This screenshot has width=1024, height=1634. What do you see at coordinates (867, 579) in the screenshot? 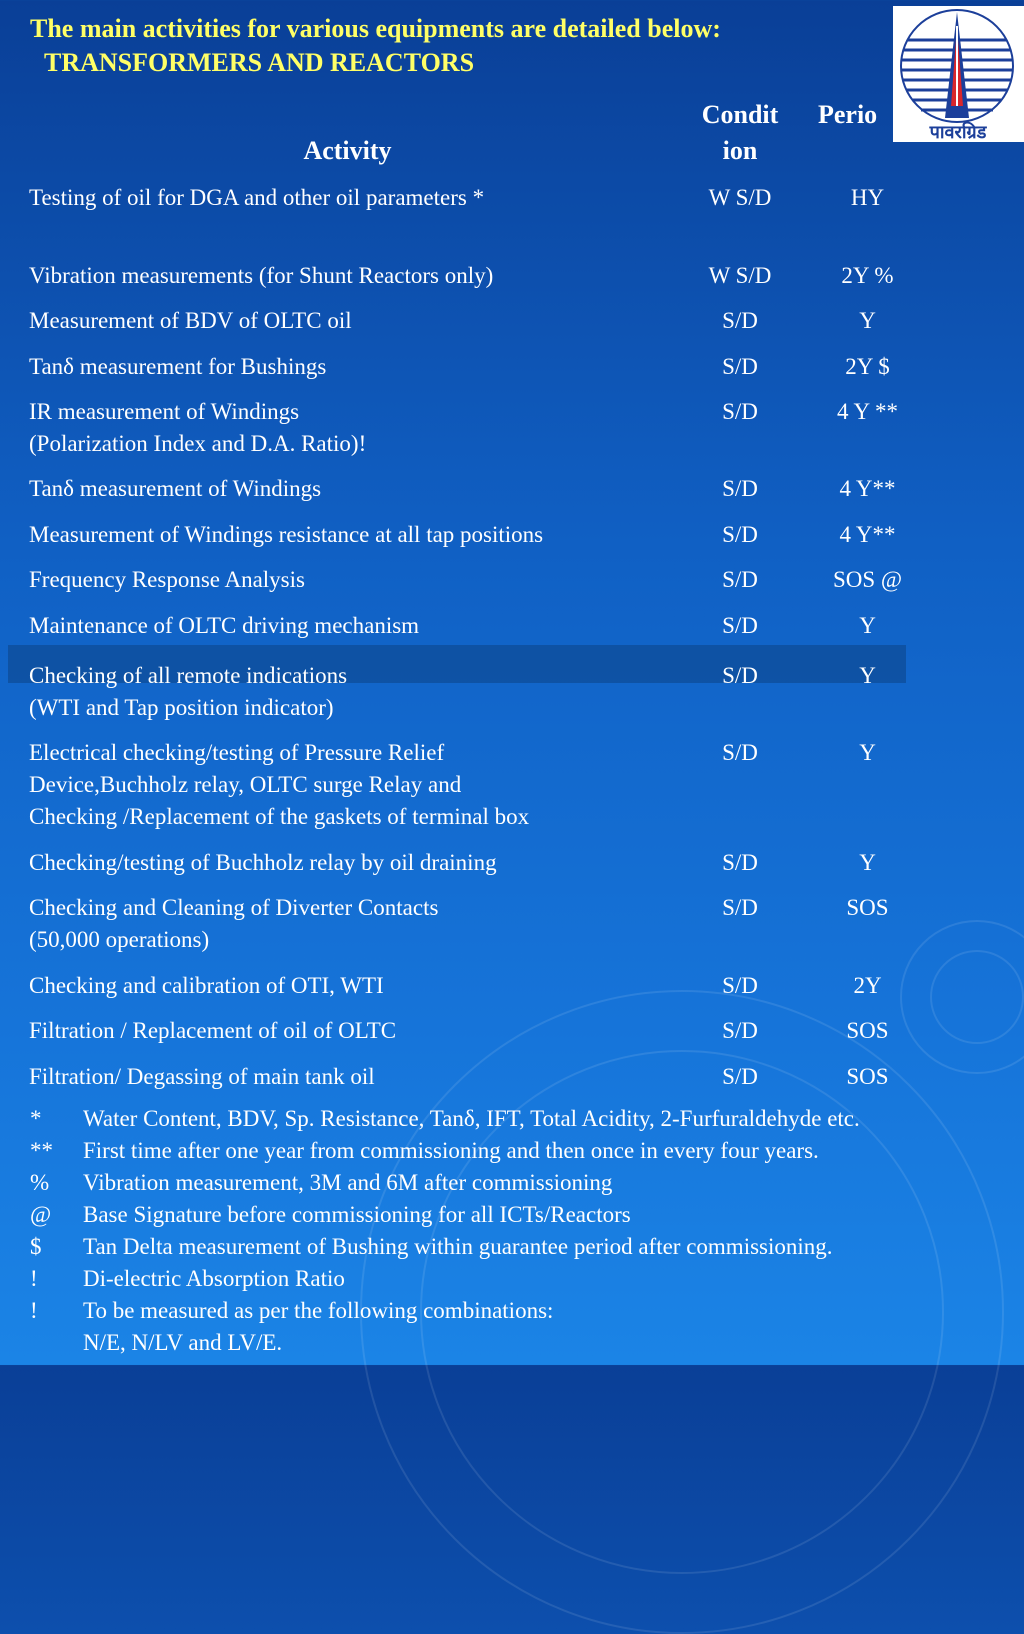
I see `periodicity-cell: SOS @` at bounding box center [867, 579].